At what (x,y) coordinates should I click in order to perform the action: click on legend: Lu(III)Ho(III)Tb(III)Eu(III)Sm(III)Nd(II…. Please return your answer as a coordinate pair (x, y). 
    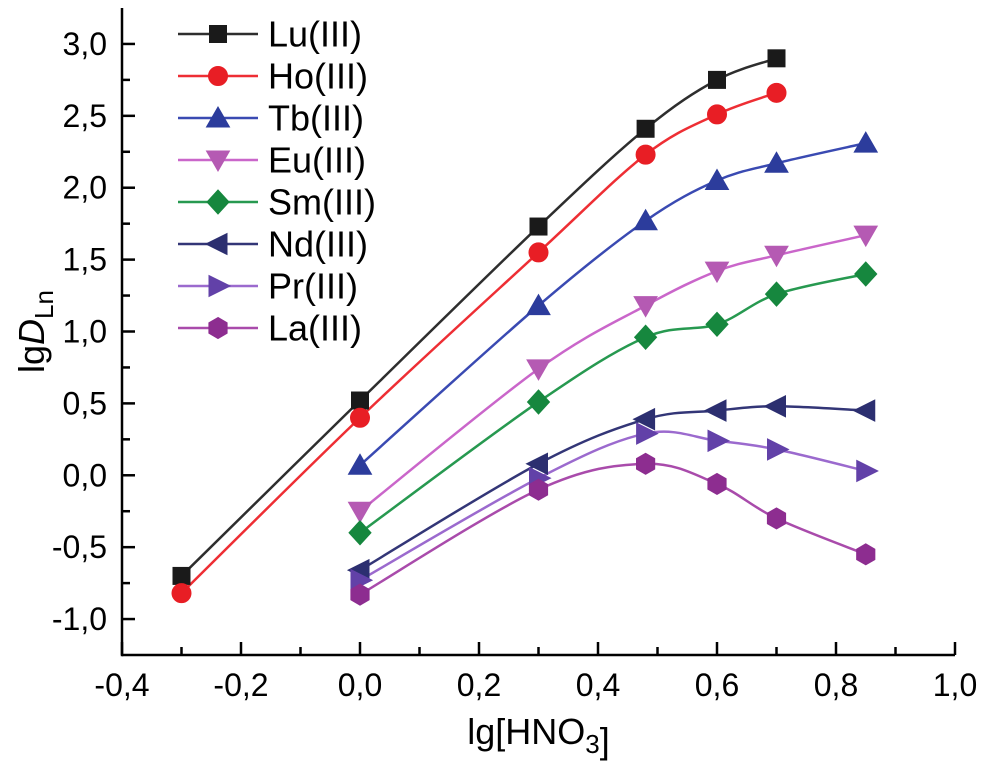
    Looking at the image, I should click on (277, 181).